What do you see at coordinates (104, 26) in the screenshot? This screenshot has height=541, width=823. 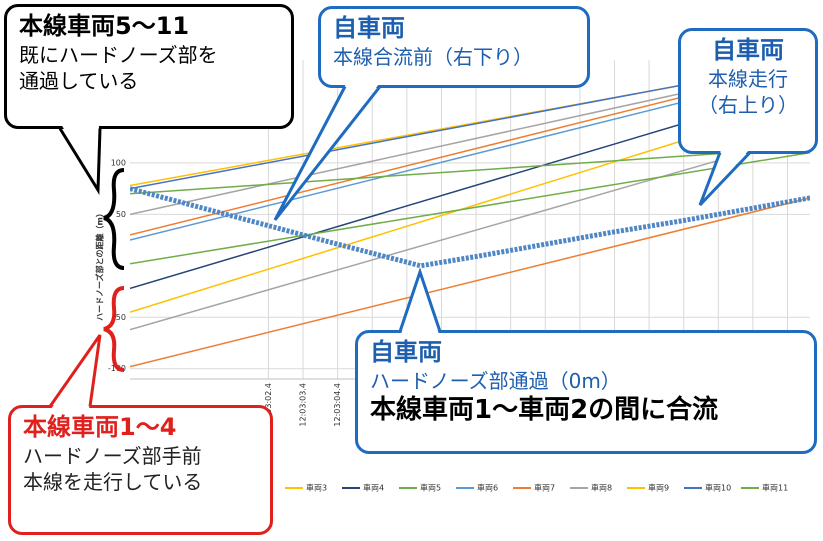 I see `callout-title: 本線車両5～11` at bounding box center [104, 26].